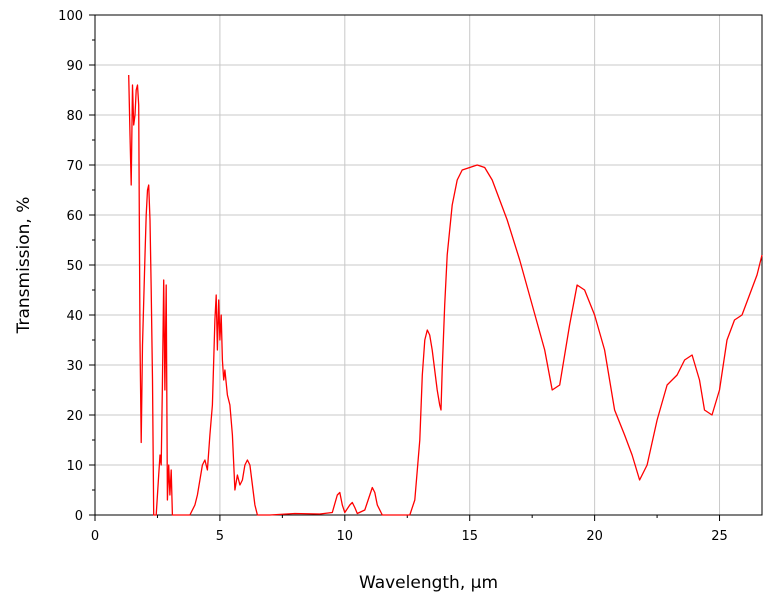  Describe the element at coordinates (74, 316) in the screenshot. I see `y-tick-label: 40` at that location.